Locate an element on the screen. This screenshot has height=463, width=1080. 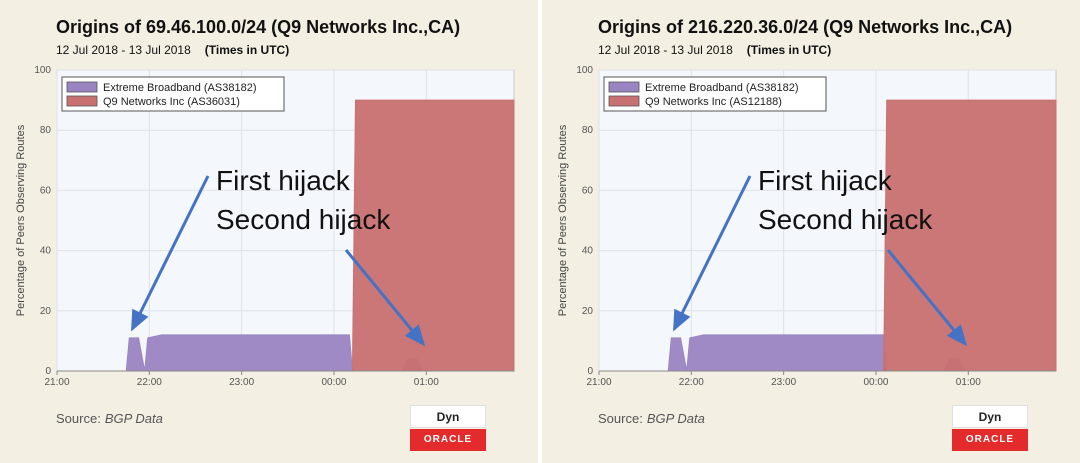
legend-entry: Q9 Networks Inc (AS12188) is located at coordinates (713, 102).